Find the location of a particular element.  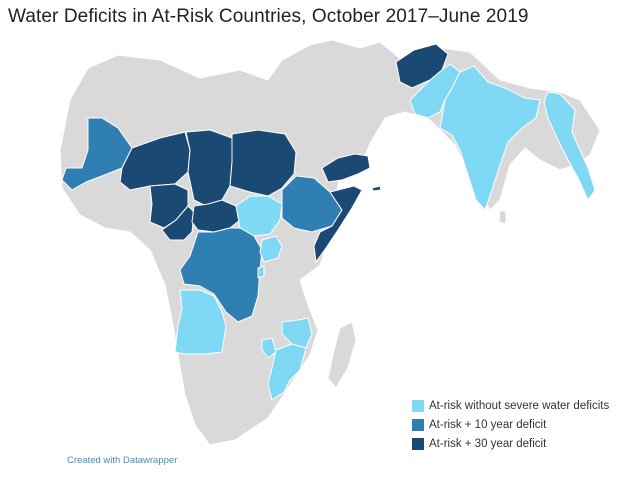

region-mozambique is located at coordinates (287, 372).